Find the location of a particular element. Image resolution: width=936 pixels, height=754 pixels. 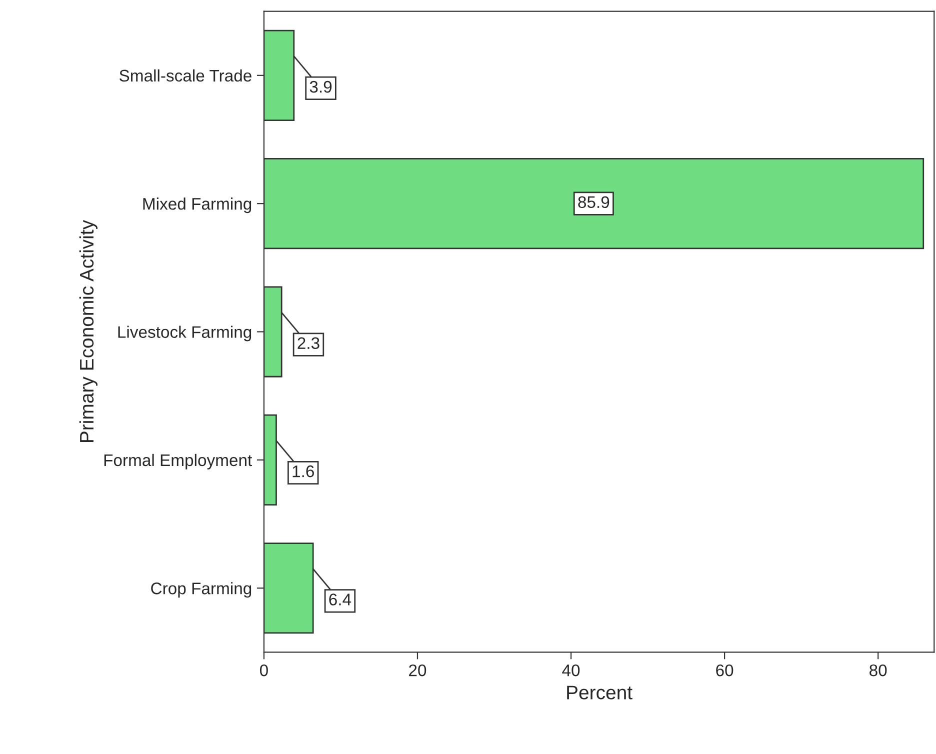

y-tick-label: Formal Employment is located at coordinates (178, 462).